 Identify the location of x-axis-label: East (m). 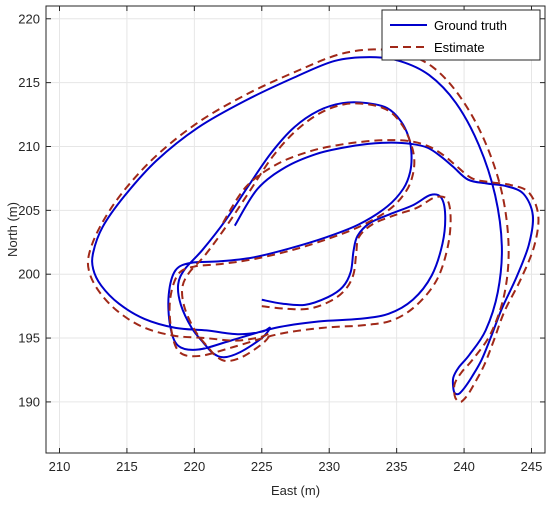
(295, 490).